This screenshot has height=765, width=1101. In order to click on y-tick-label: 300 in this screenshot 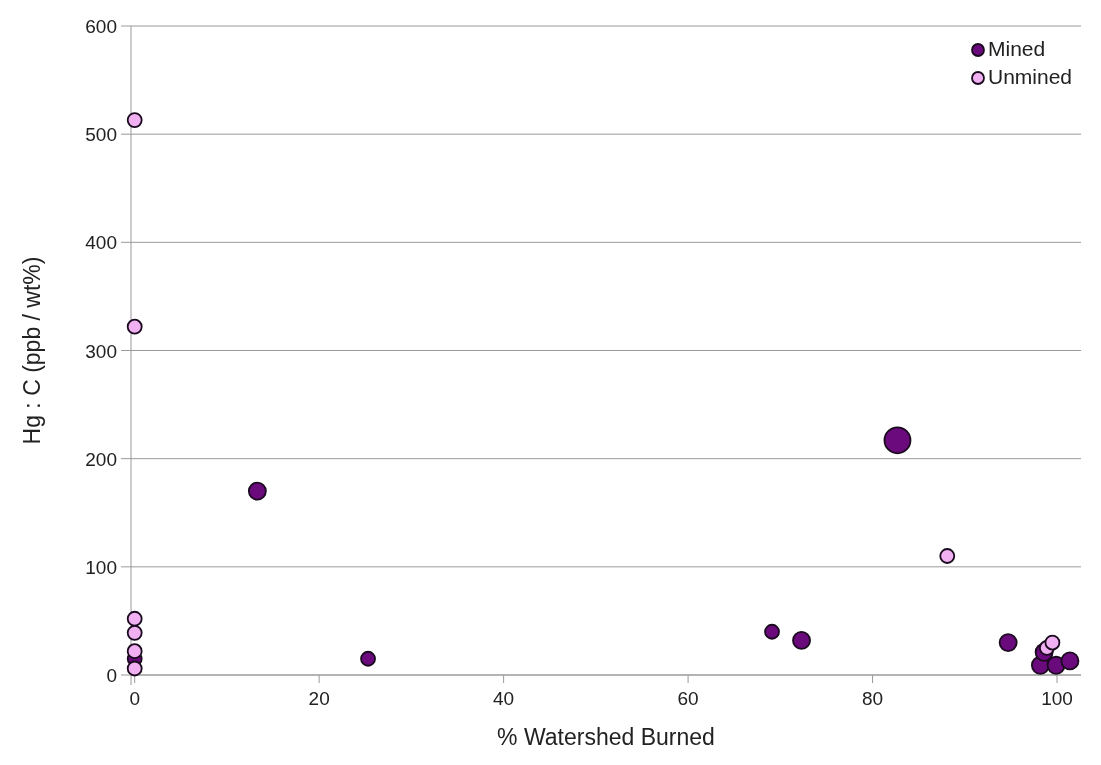, I will do `click(101, 351)`.